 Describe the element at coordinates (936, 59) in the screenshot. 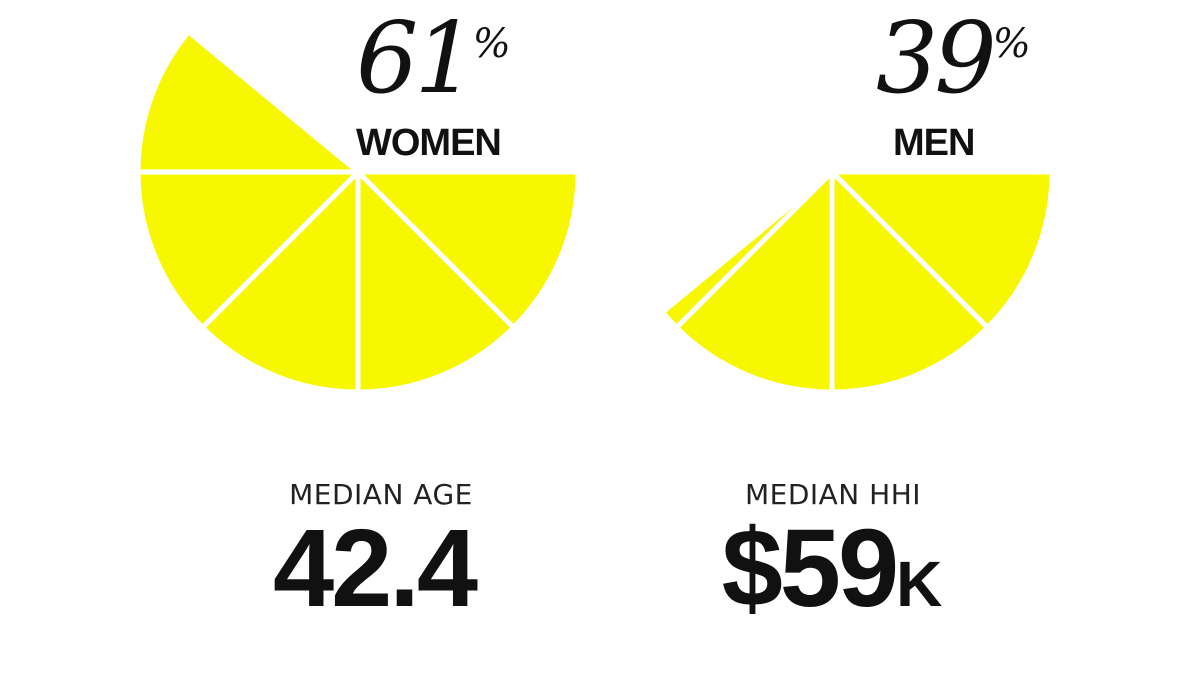

I see `men-percentage-value: 39` at that location.